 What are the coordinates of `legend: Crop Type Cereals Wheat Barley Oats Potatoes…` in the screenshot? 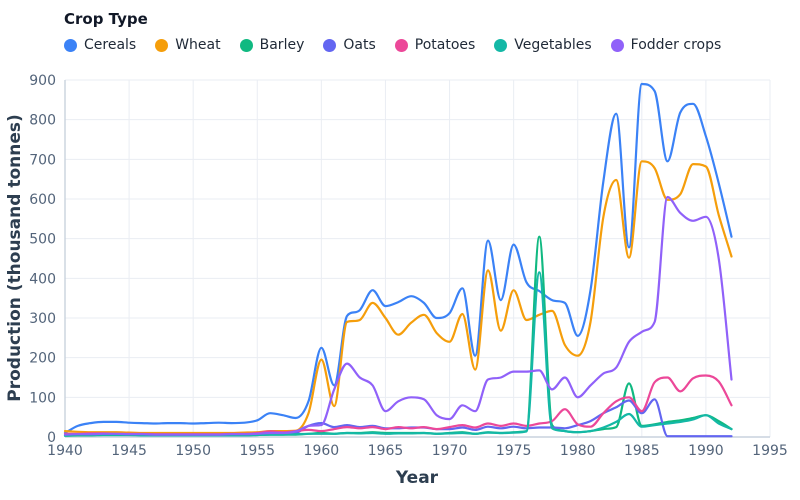 It's located at (392, 31).